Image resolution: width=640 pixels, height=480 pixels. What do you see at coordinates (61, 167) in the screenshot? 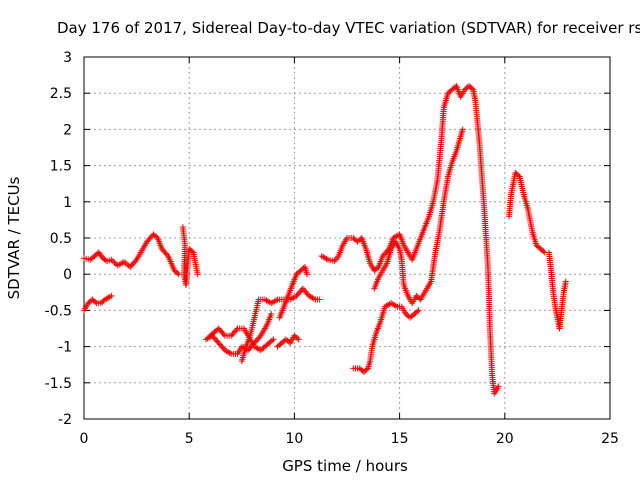
I see `y-tick-label: 1.5` at bounding box center [61, 167].